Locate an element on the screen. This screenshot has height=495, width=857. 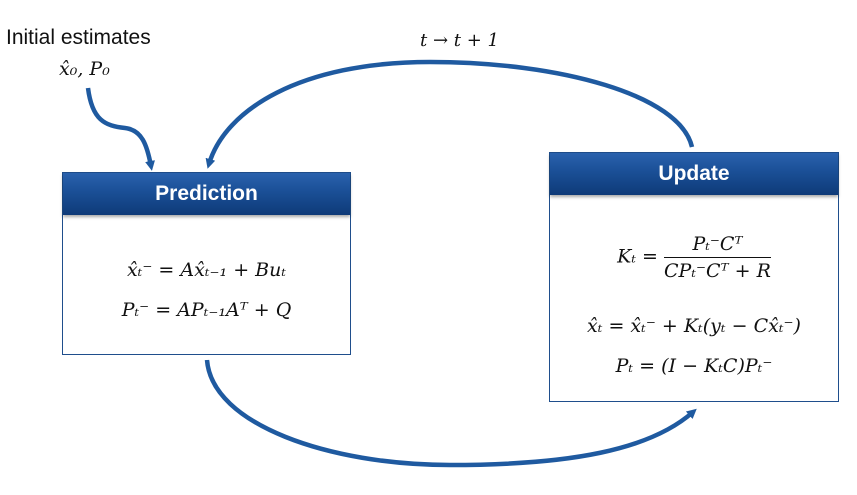
kalman-gain-lhs: Kₜ = is located at coordinates (637, 256).